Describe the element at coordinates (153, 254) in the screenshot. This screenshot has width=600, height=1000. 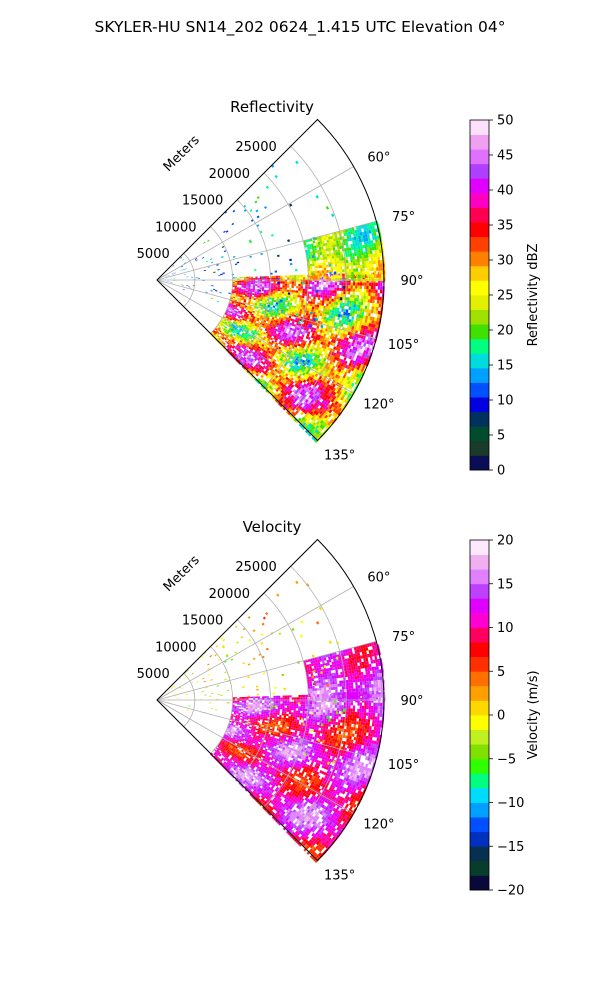
I see `radial-tick-label: 5000` at that location.